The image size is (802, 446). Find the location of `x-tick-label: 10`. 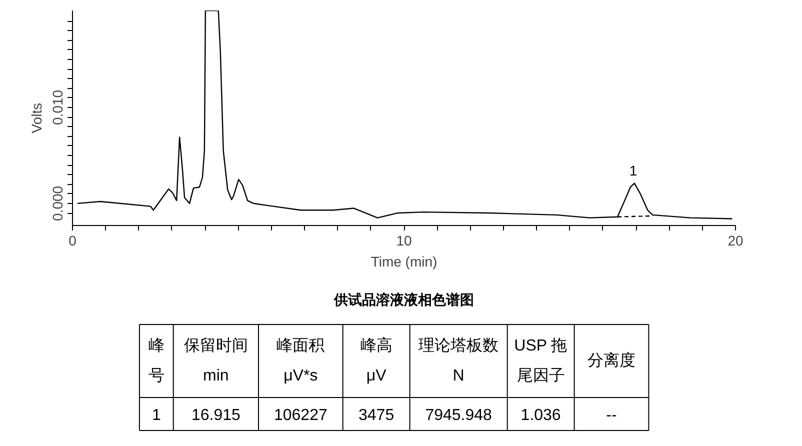

x-tick-label: 10 is located at coordinates (404, 240).